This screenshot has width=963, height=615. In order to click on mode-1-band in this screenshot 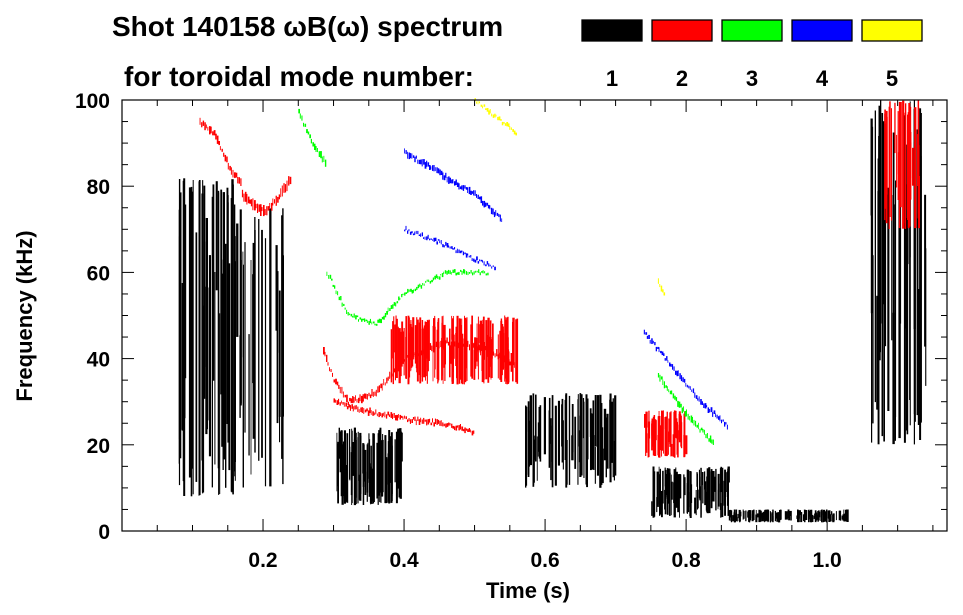, I will do `click(571, 440)`.